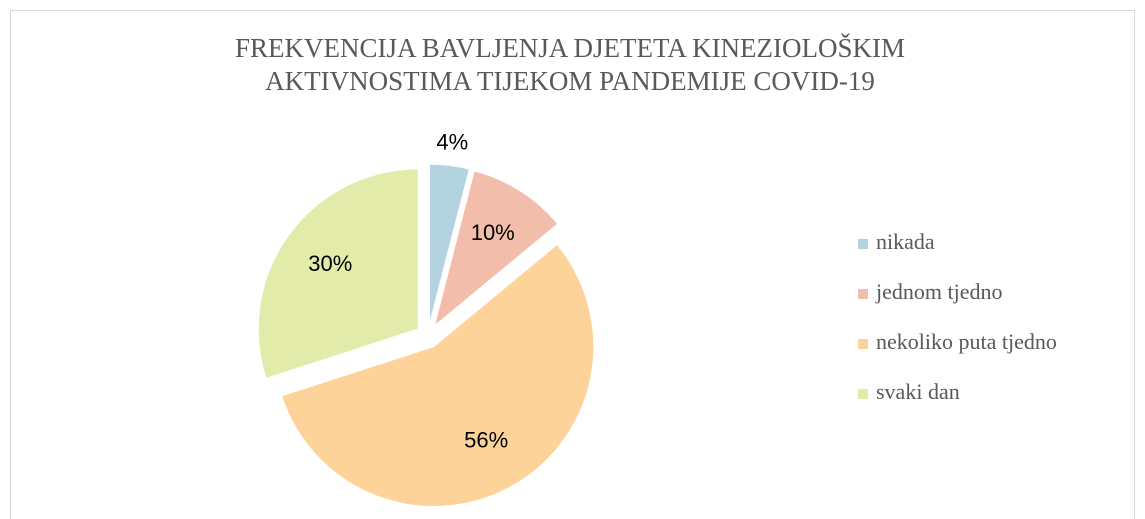  Describe the element at coordinates (966, 341) in the screenshot. I see `legend-label: nekoliko puta tjedno` at that location.